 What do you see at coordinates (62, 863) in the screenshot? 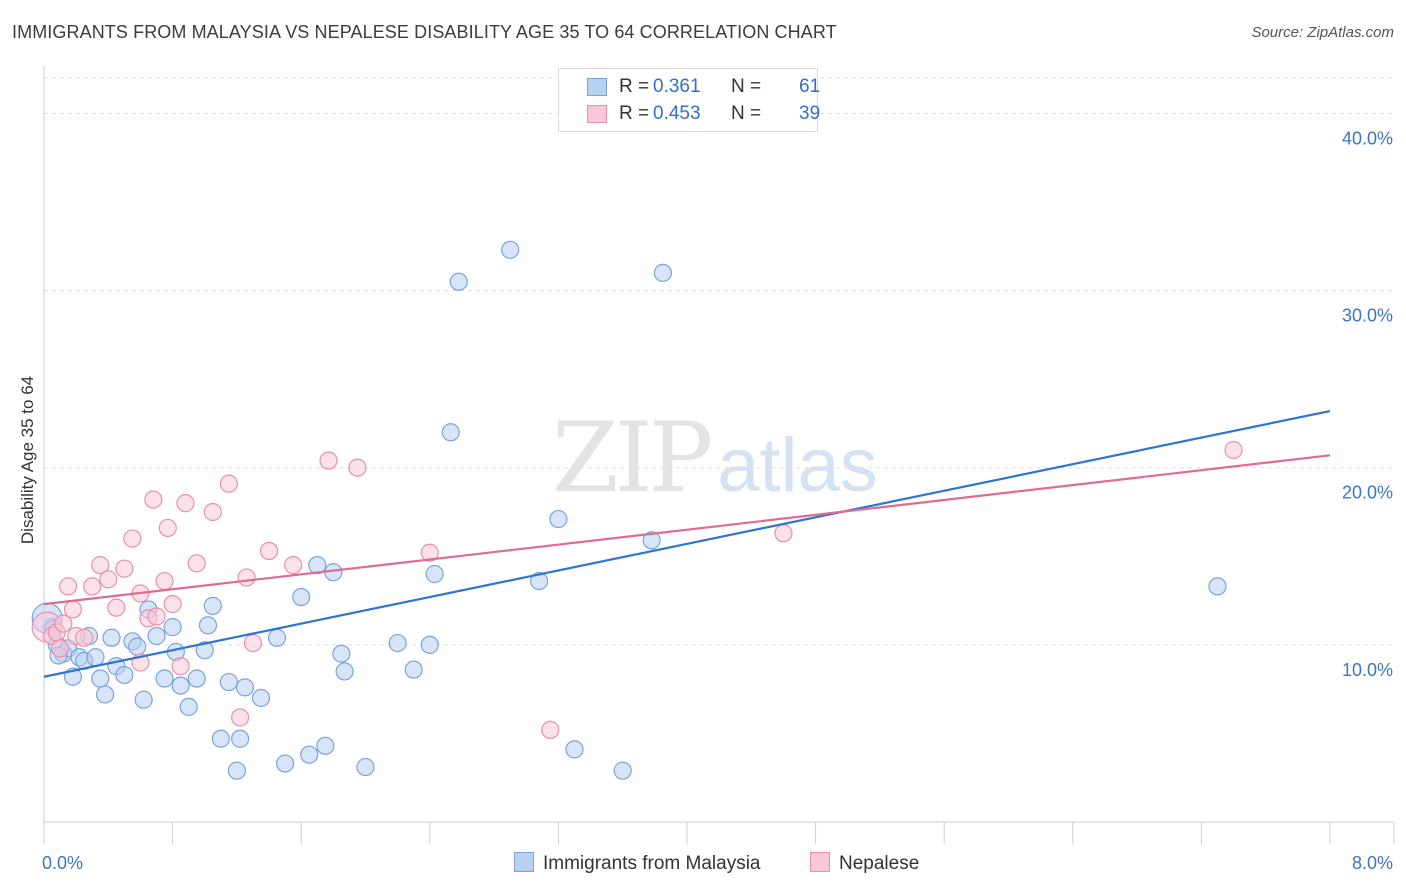
I see `x-tick-label: 0.0%` at bounding box center [62, 863].